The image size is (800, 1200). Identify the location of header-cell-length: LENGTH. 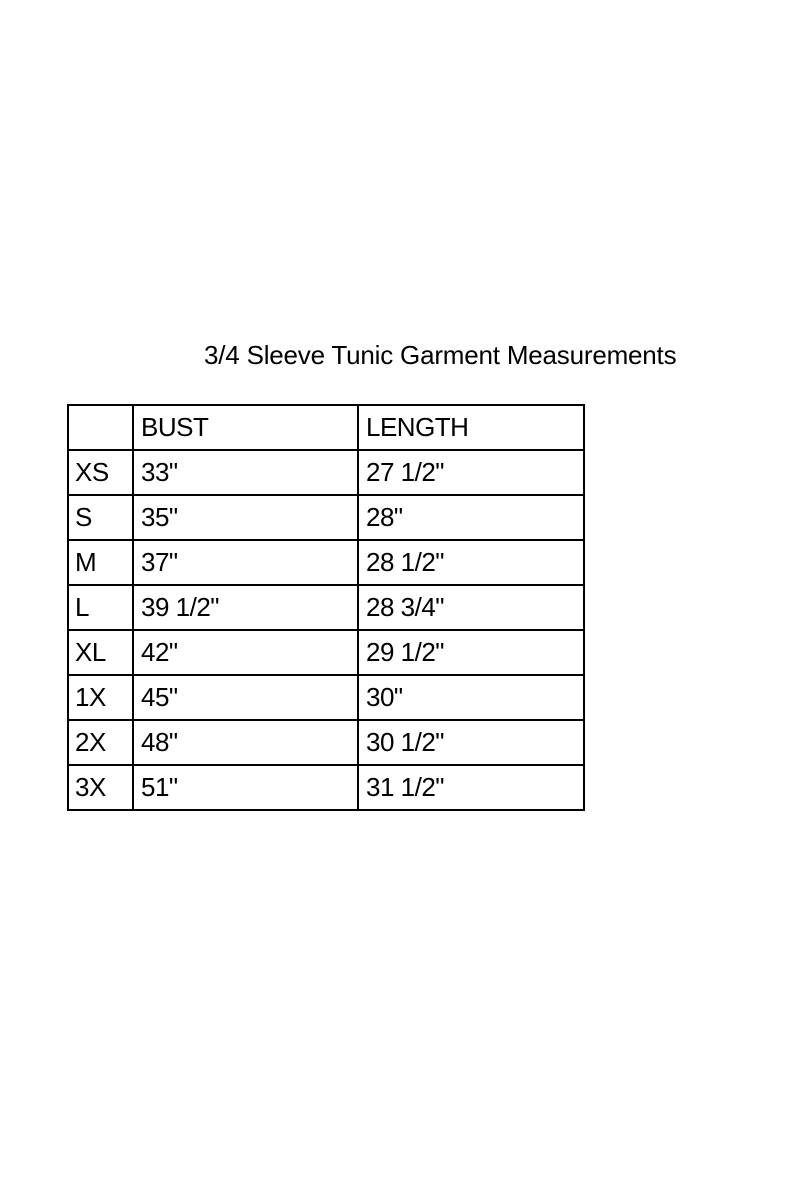
(471, 427).